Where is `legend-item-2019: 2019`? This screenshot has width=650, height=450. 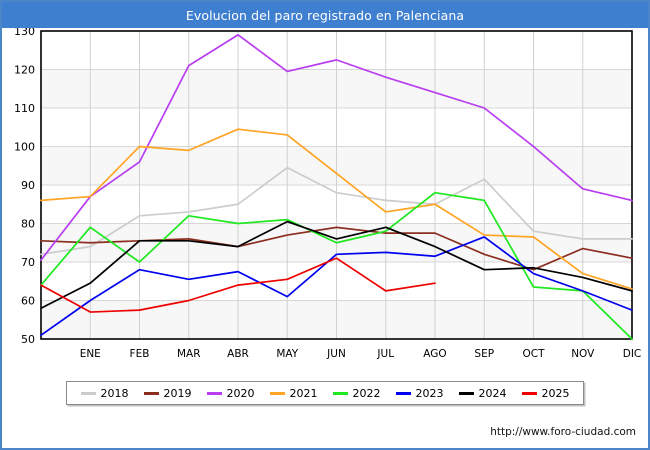
legend-item-2019: 2019 is located at coordinates (167, 393).